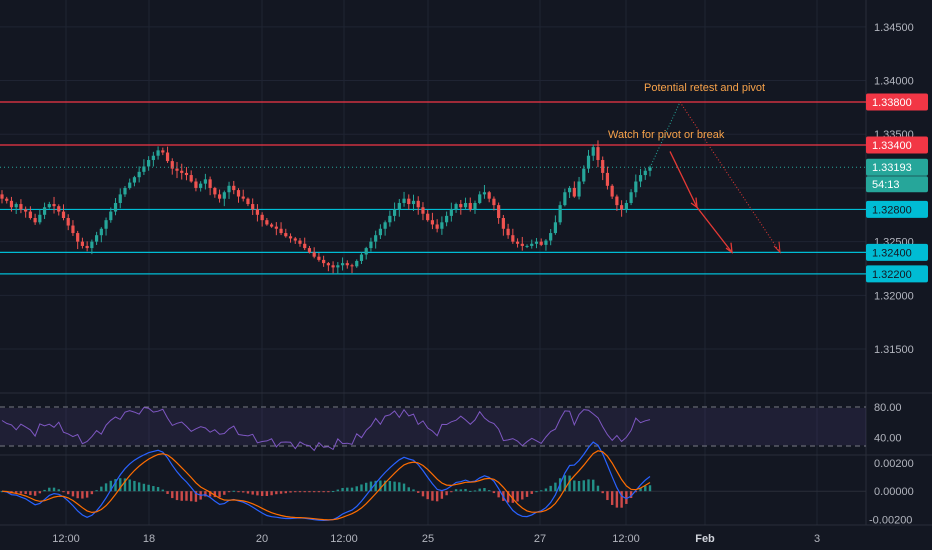 This screenshot has height=550, width=932. I want to click on countdown-tag: 54:13, so click(886, 185).